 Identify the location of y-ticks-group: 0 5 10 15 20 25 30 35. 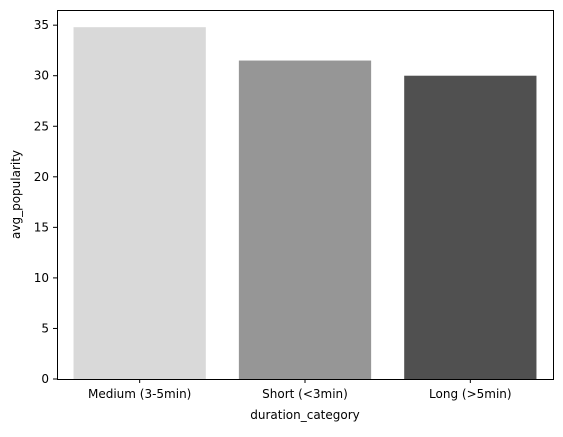
(45, 202).